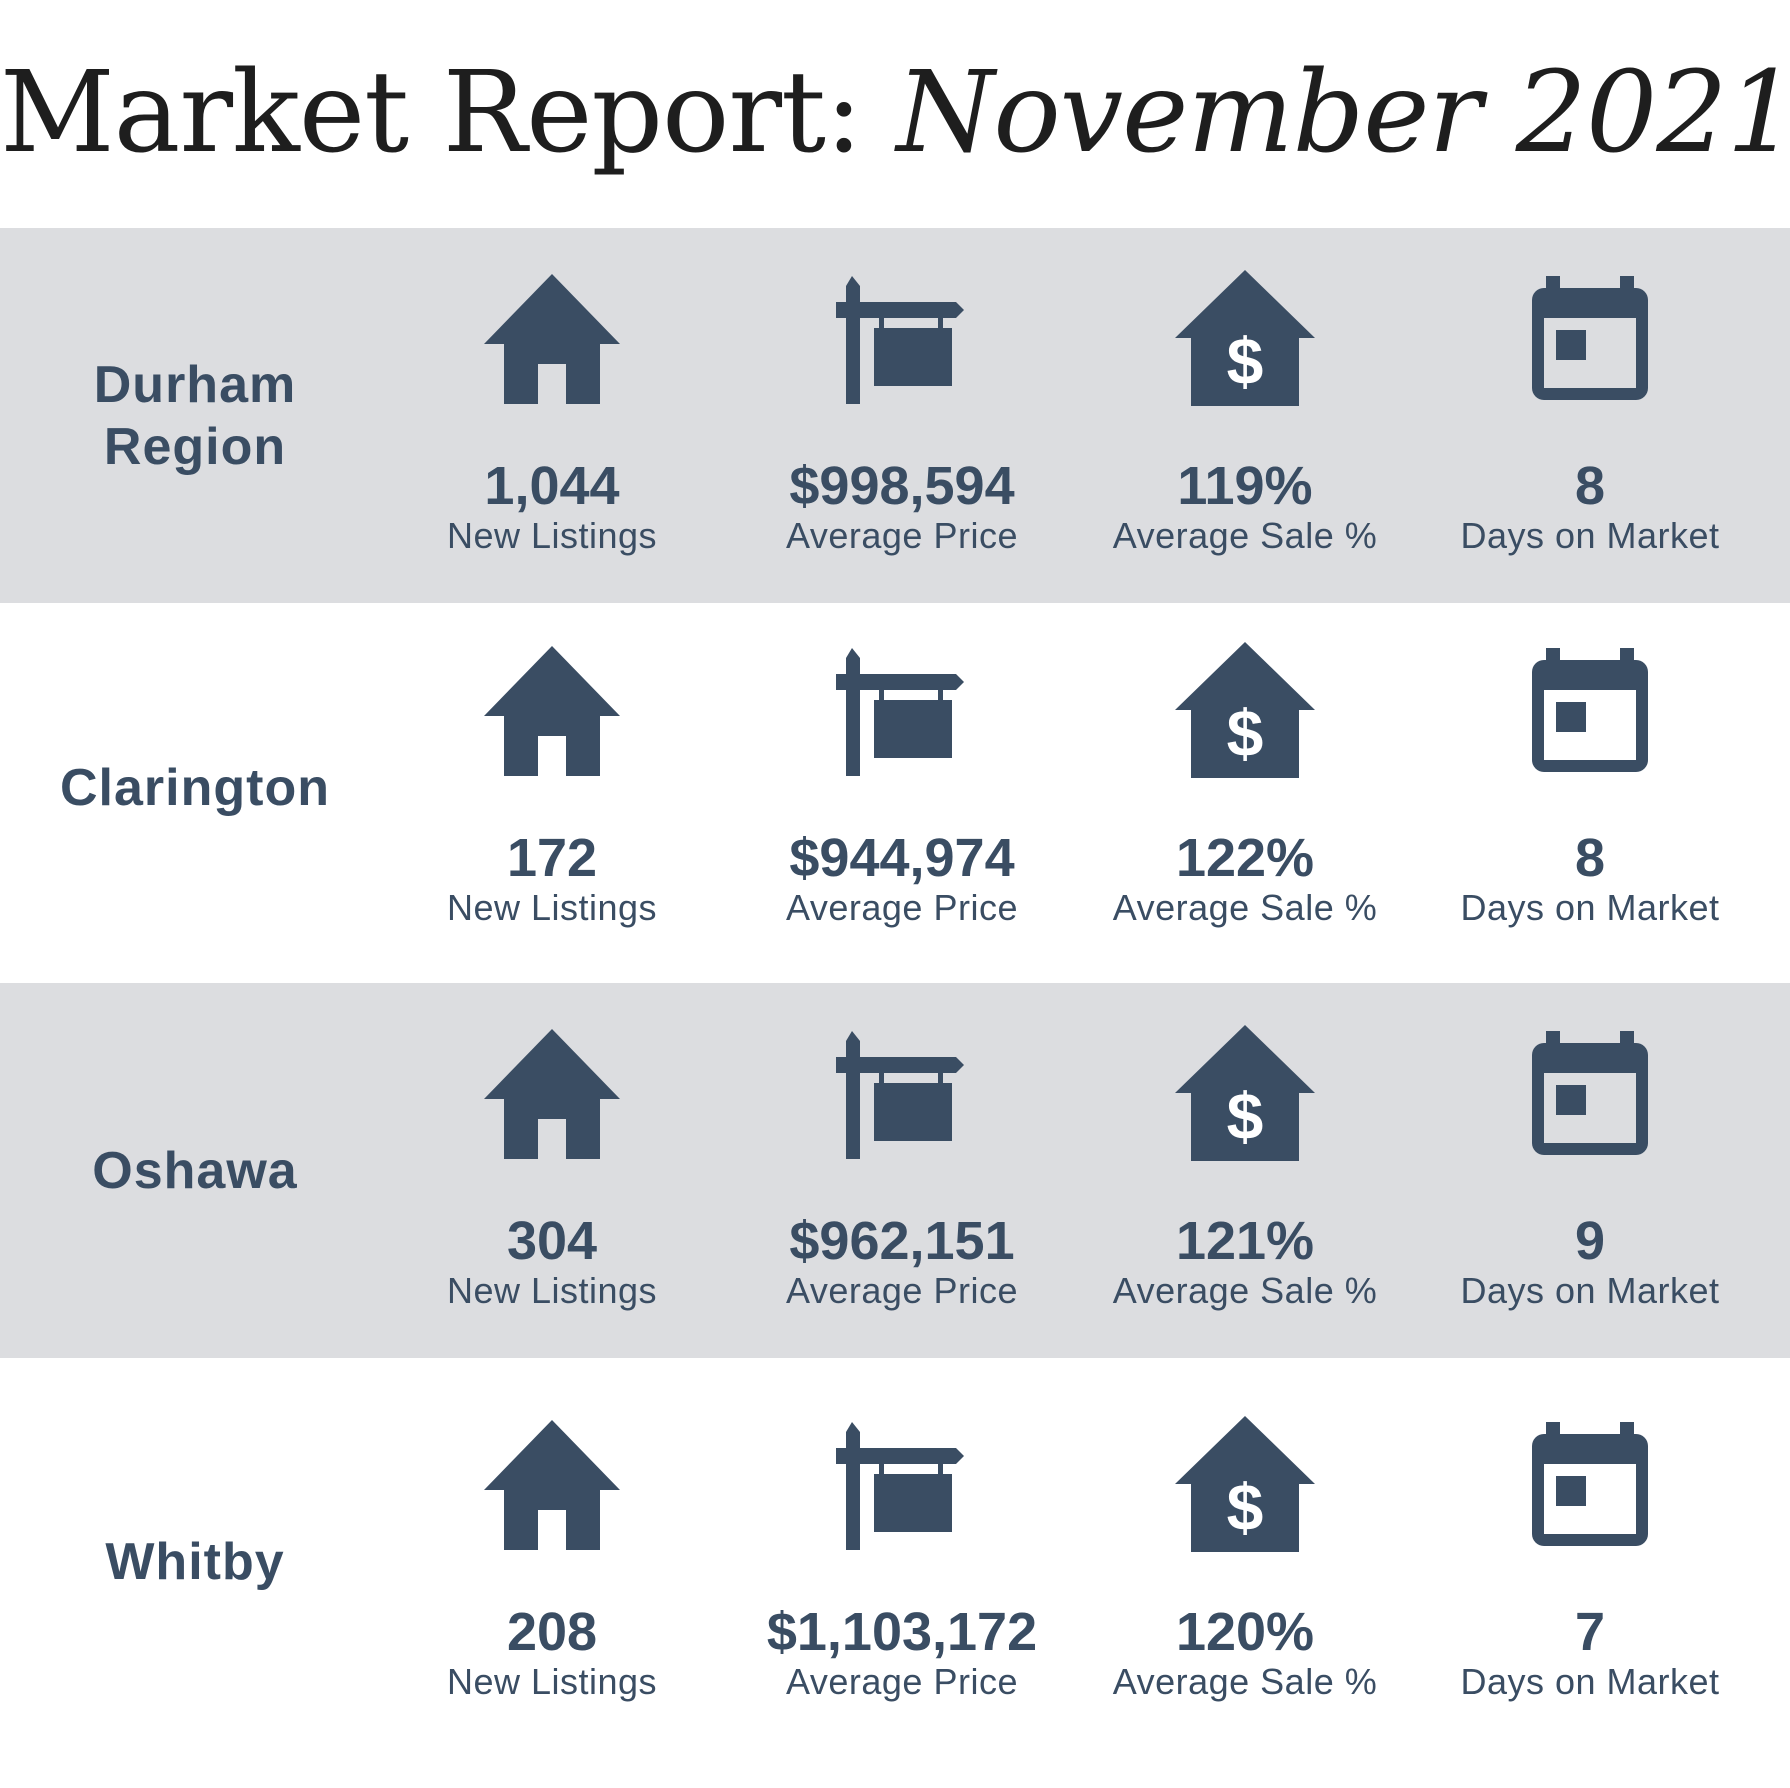  What do you see at coordinates (1590, 1241) in the screenshot?
I see `days-on-market-value: 9` at bounding box center [1590, 1241].